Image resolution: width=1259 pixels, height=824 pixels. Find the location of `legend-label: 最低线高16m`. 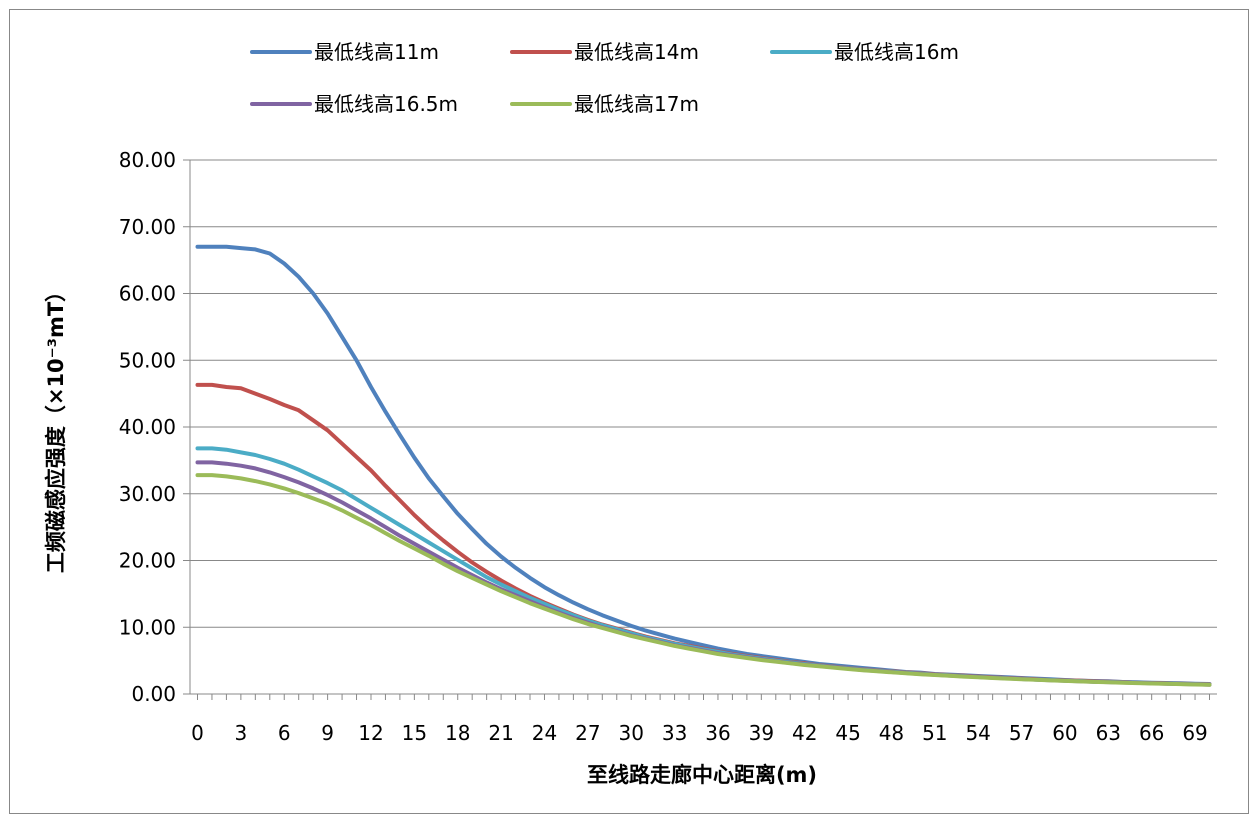

legend-label: 最低线高16m is located at coordinates (896, 52).